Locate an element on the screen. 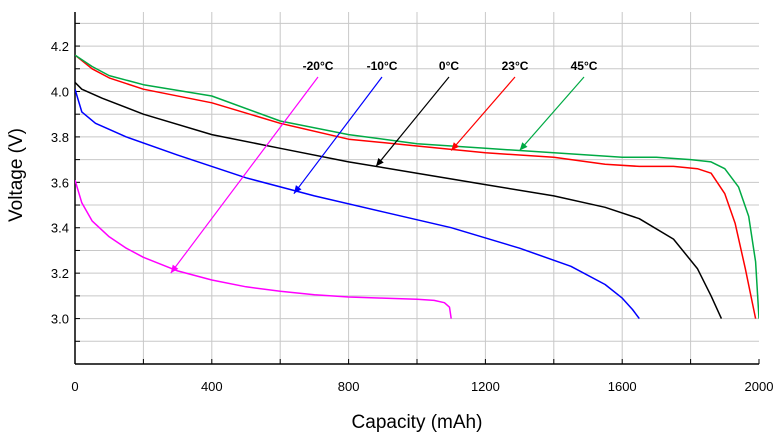 This screenshot has height=440, width=779. annotation-label: 23°C is located at coordinates (515, 66).